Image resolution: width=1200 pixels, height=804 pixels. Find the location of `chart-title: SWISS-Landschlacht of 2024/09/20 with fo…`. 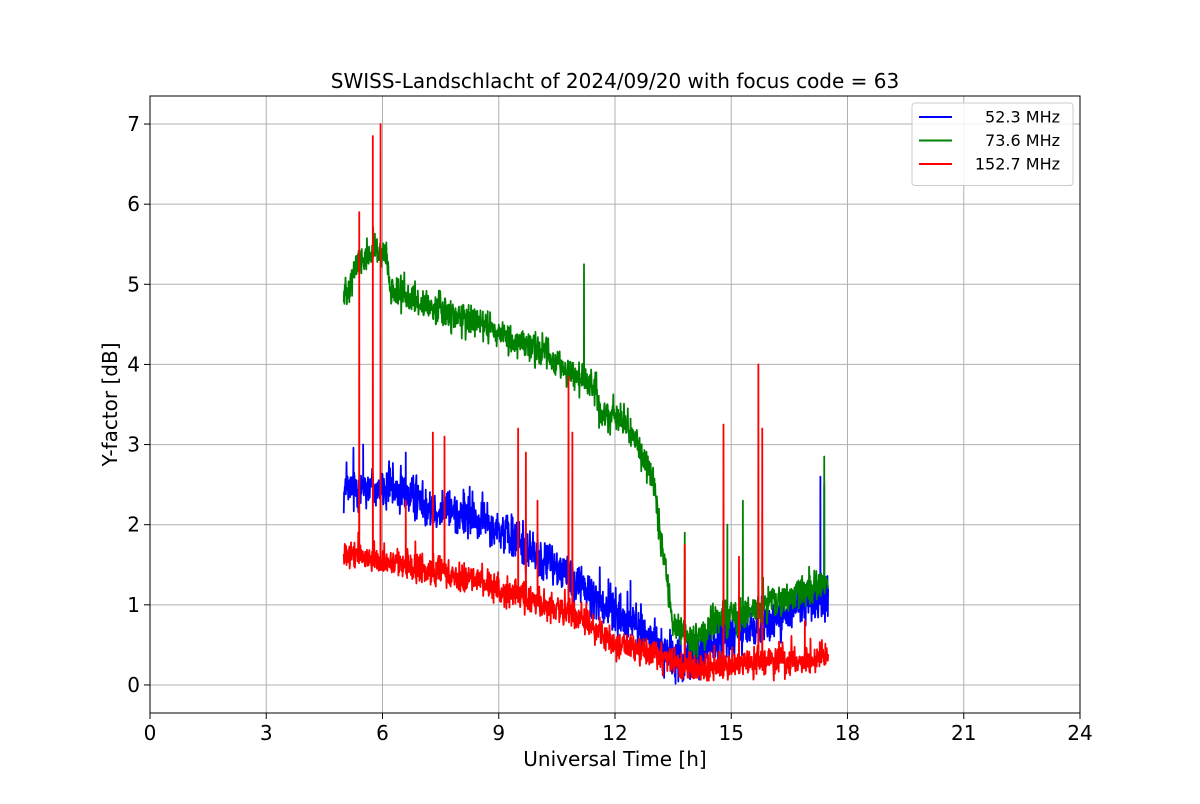

chart-title: SWISS-Landschlacht of 2024/09/20 with fo… is located at coordinates (615, 81).